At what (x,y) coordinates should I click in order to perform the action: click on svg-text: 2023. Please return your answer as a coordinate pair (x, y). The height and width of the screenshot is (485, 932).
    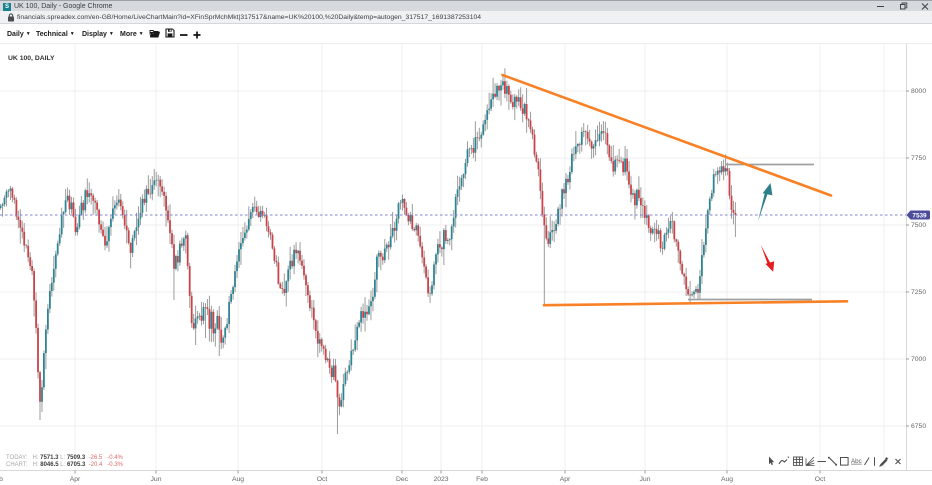
    Looking at the image, I should click on (440, 479).